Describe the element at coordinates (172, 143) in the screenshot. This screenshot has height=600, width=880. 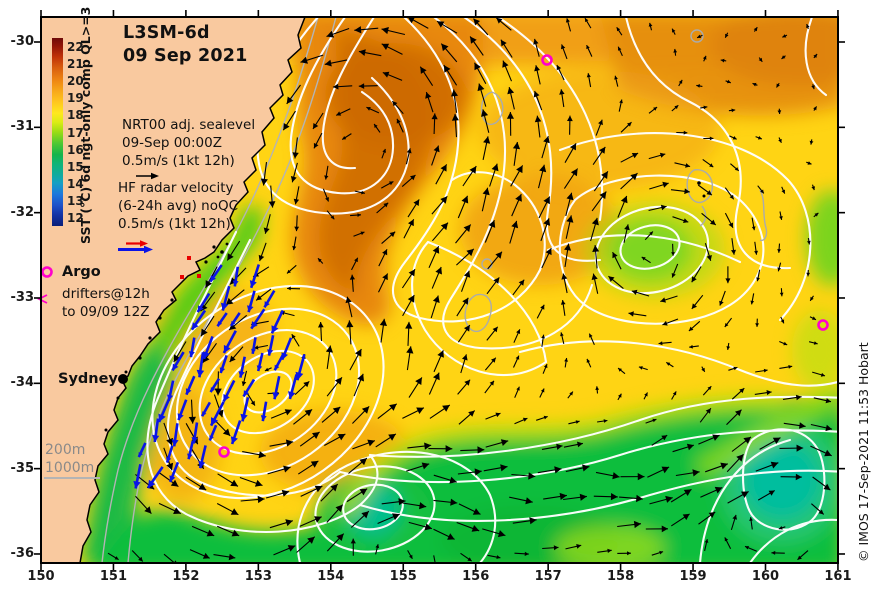
I see `sealevel-line2: 09-Sep 00:00Z` at that location.